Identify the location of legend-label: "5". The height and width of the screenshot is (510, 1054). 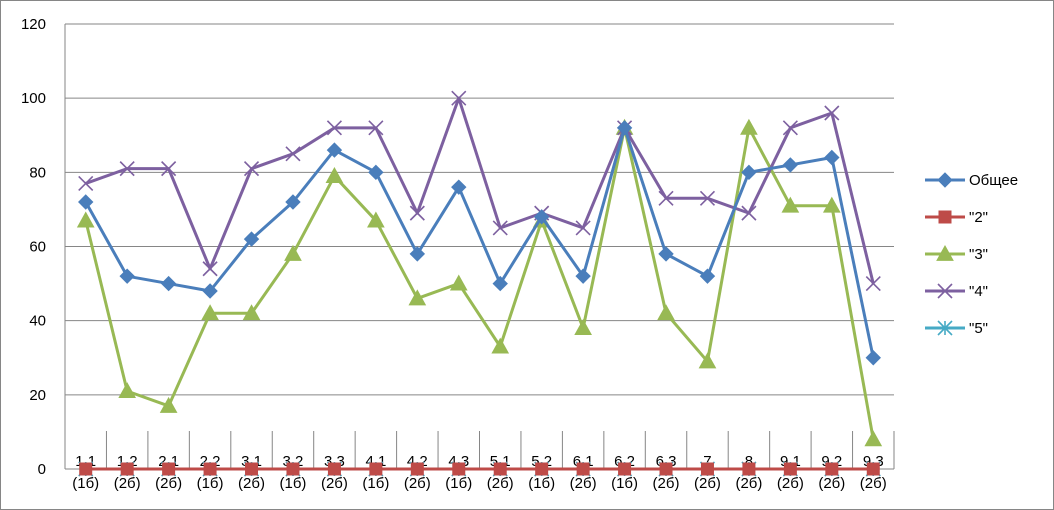
(978, 328).